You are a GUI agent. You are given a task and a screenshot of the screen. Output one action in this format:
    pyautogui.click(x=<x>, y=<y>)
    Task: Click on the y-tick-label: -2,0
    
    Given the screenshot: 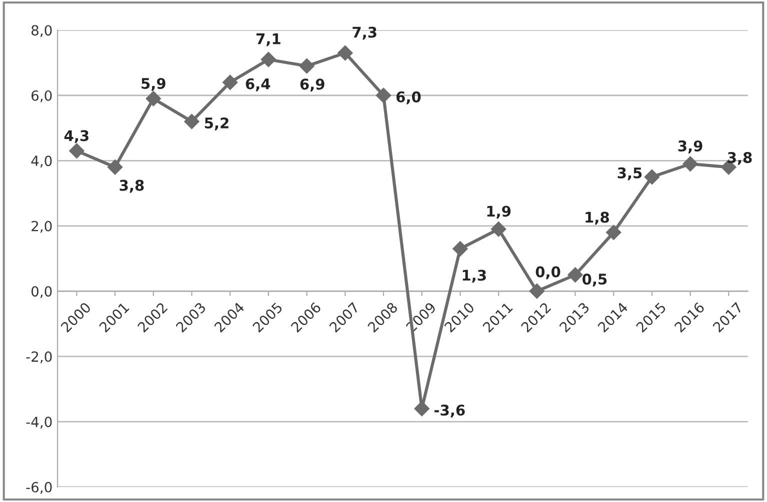 What is the action you would take?
    pyautogui.click(x=39, y=357)
    